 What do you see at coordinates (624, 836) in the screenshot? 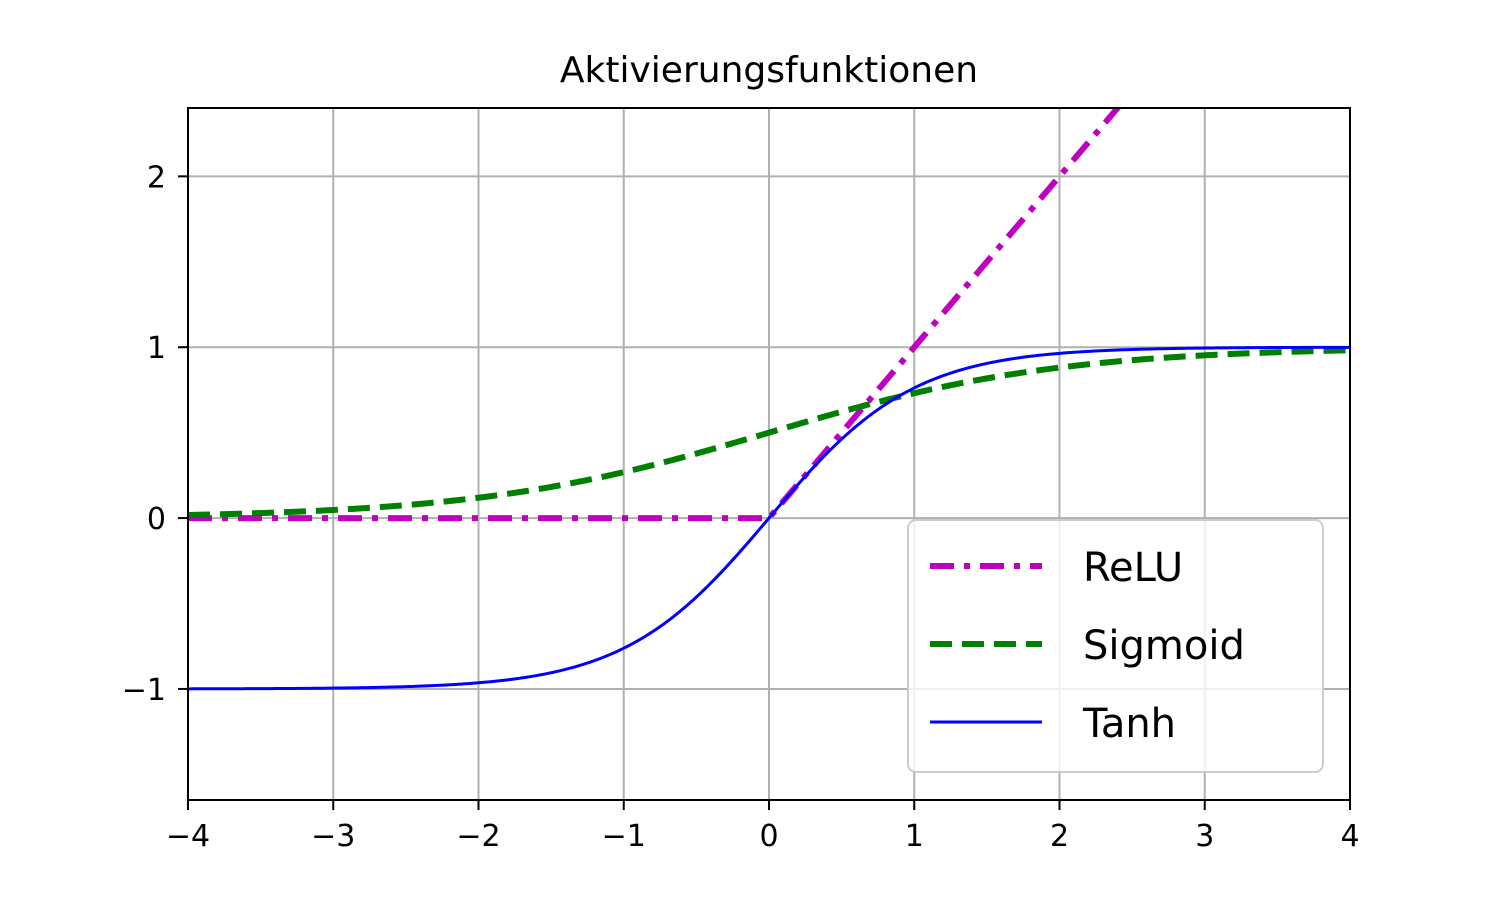
I see `x-tick-label: −1` at bounding box center [624, 836].